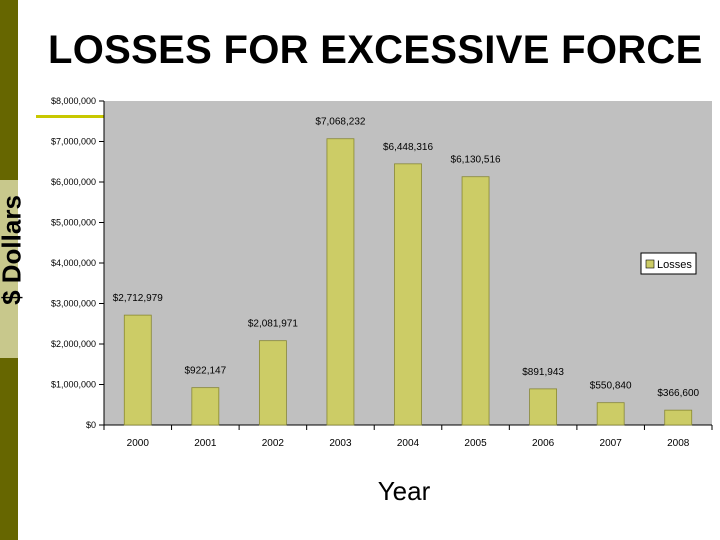 The height and width of the screenshot is (540, 720). What do you see at coordinates (476, 160) in the screenshot?
I see `data-label: $6,130,516` at bounding box center [476, 160].